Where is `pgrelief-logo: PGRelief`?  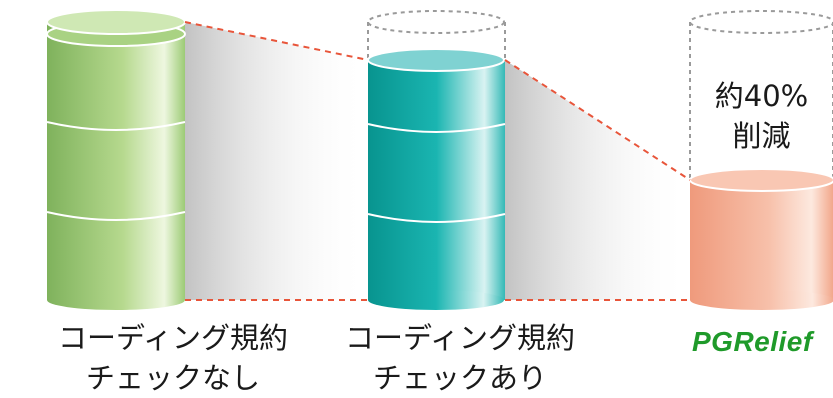 pgrelief-logo: PGRelief is located at coordinates (752, 341).